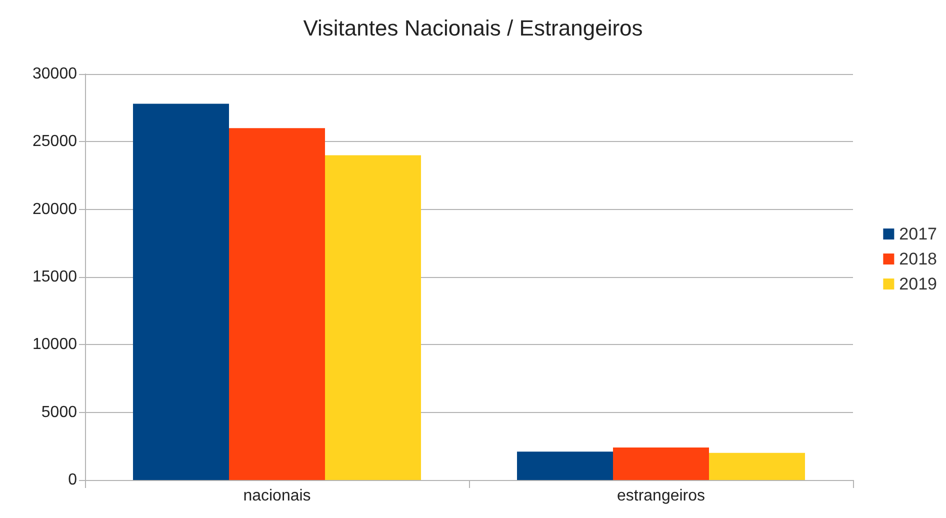  What do you see at coordinates (661, 496) in the screenshot?
I see `x-tick-label: estrangeiros` at bounding box center [661, 496].